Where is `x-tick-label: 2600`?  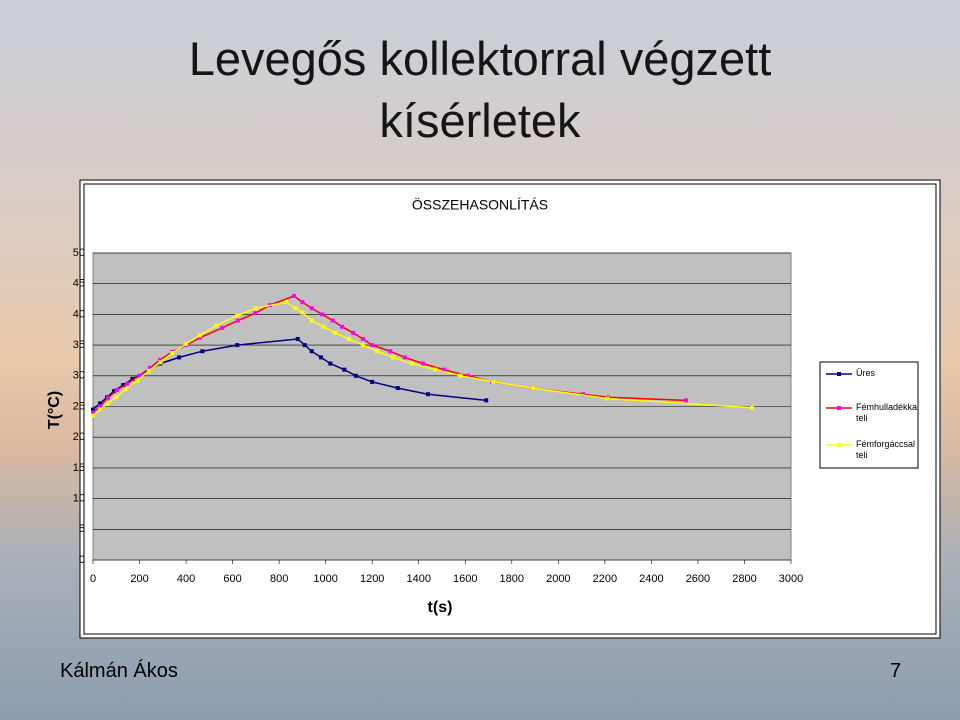
x-tick-label: 2600 is located at coordinates (698, 579).